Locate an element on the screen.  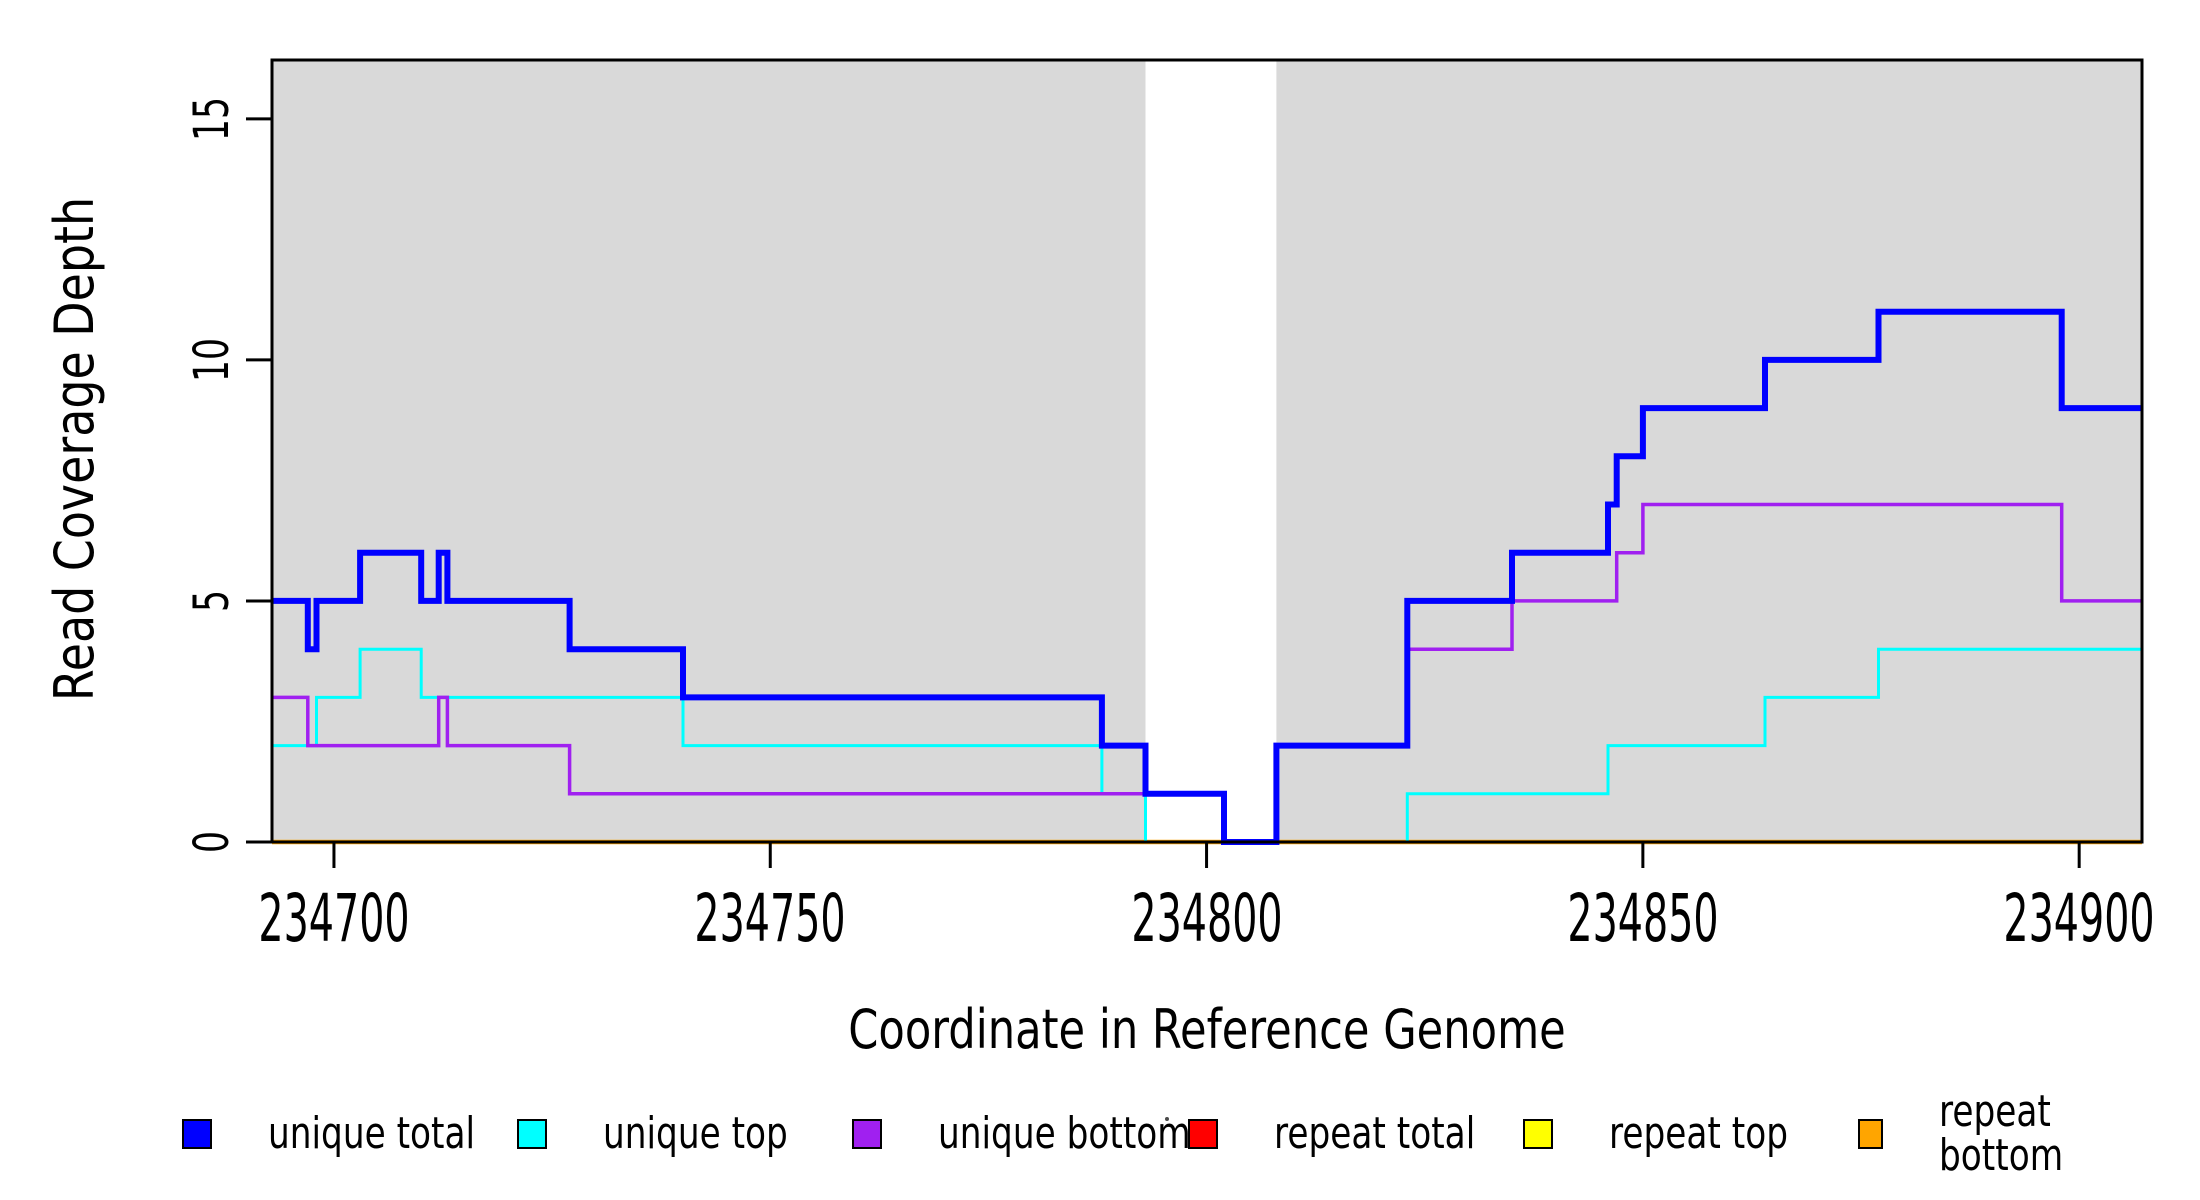
legend-label: unique top is located at coordinates (695, 1133).